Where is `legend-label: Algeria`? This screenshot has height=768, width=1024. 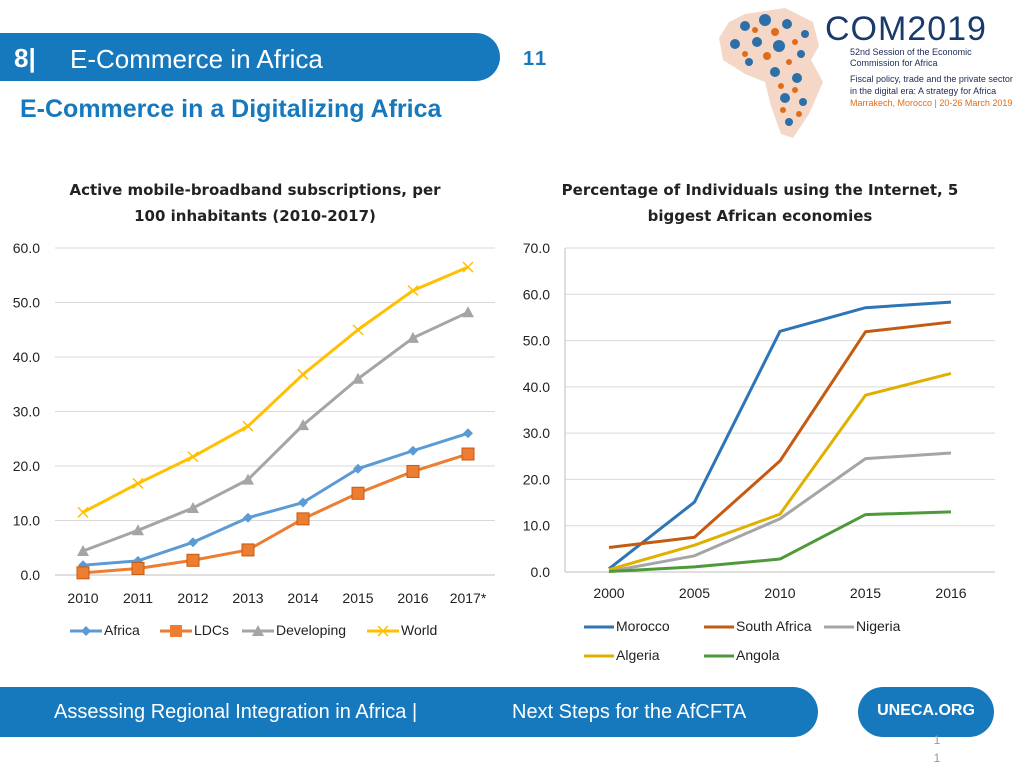
legend-label: Algeria is located at coordinates (638, 655).